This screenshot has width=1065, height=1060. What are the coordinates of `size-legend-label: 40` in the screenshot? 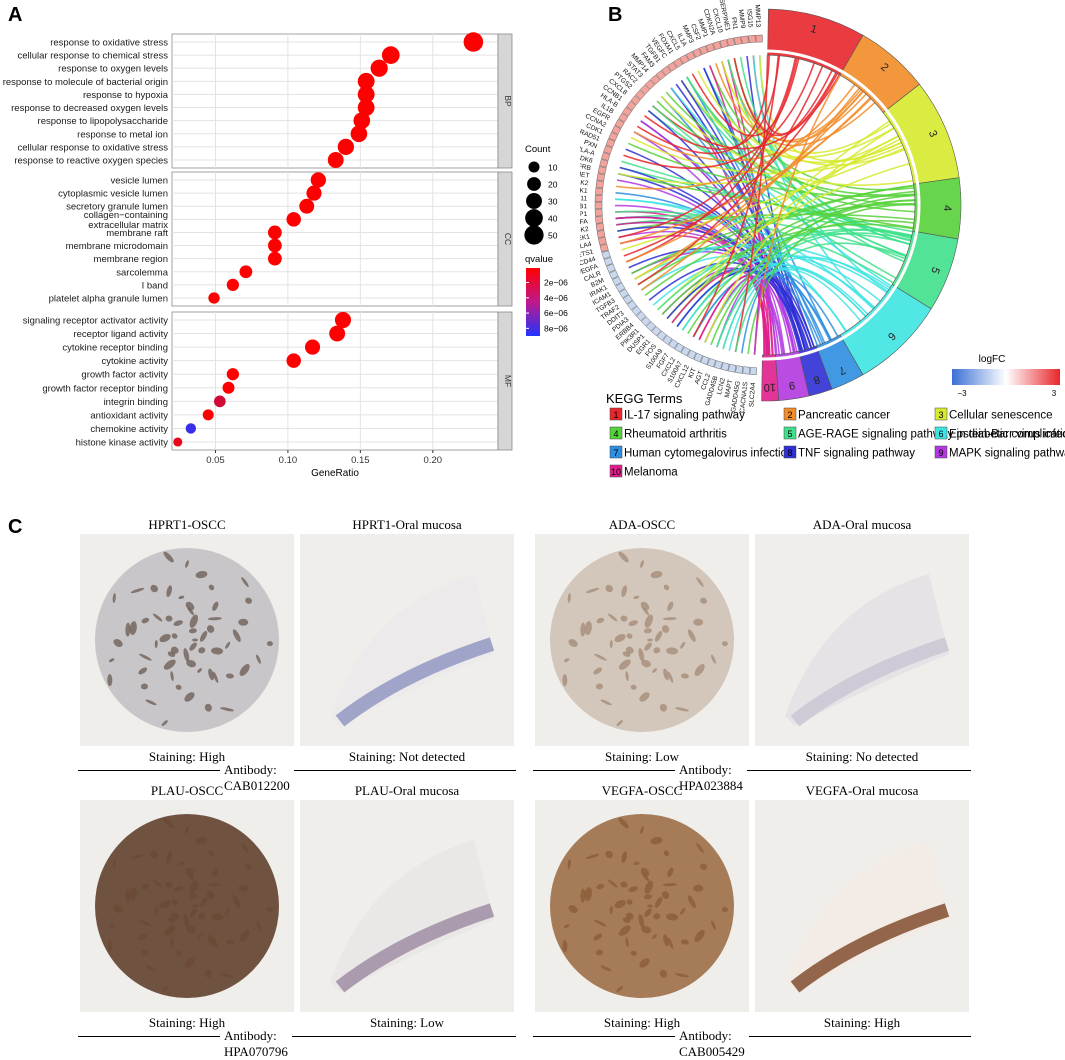 It's located at (553, 219).